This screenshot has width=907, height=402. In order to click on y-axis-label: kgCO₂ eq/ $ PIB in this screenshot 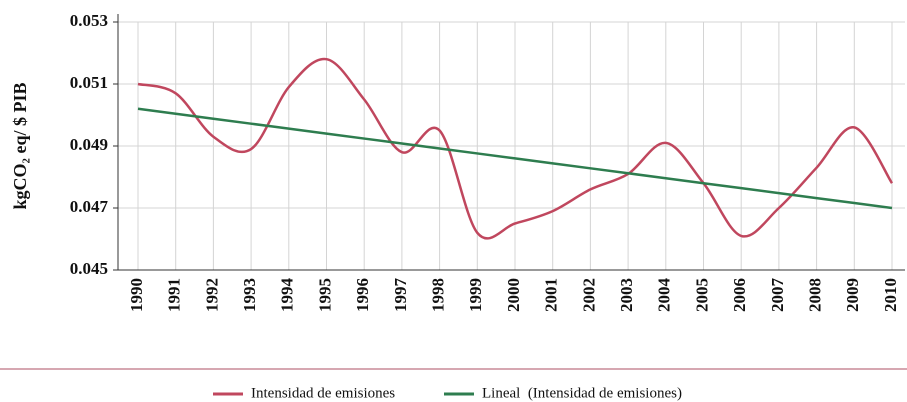, I will do `click(20, 146)`.